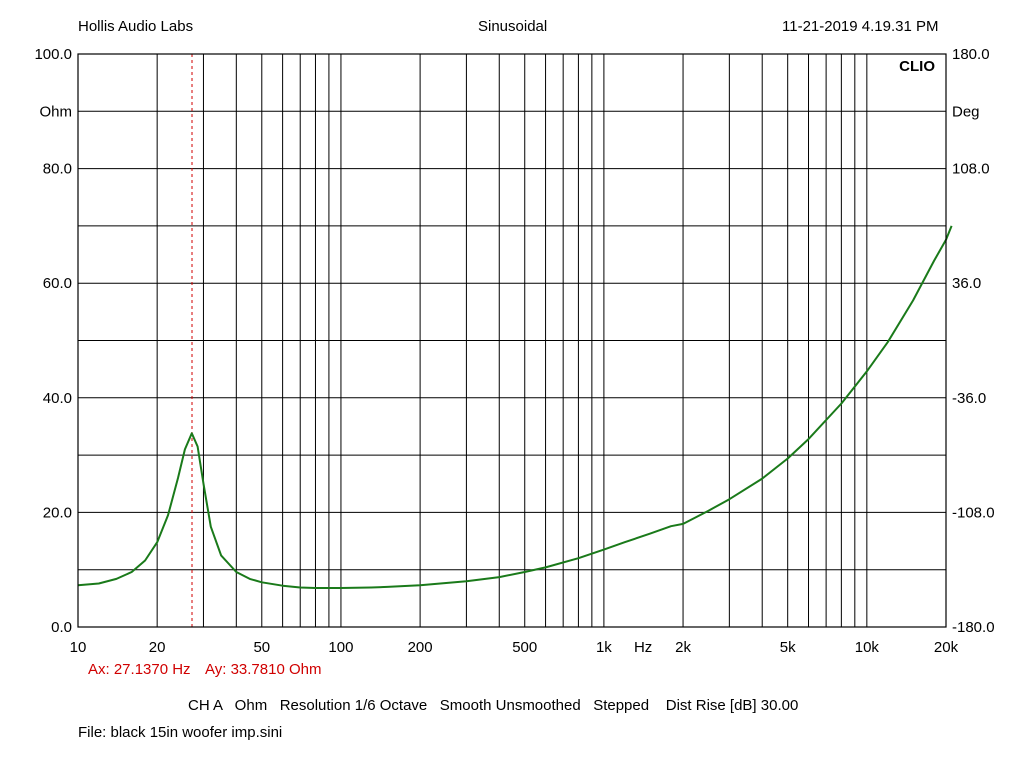 This screenshot has height=768, width=1024. Describe the element at coordinates (966, 111) in the screenshot. I see `y2-axis-label: Deg` at that location.